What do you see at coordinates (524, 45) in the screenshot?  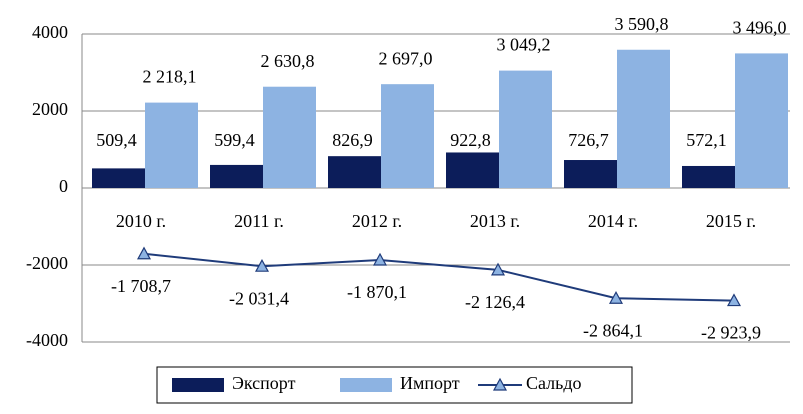 I see `data-label: 3 049,2` at bounding box center [524, 45].